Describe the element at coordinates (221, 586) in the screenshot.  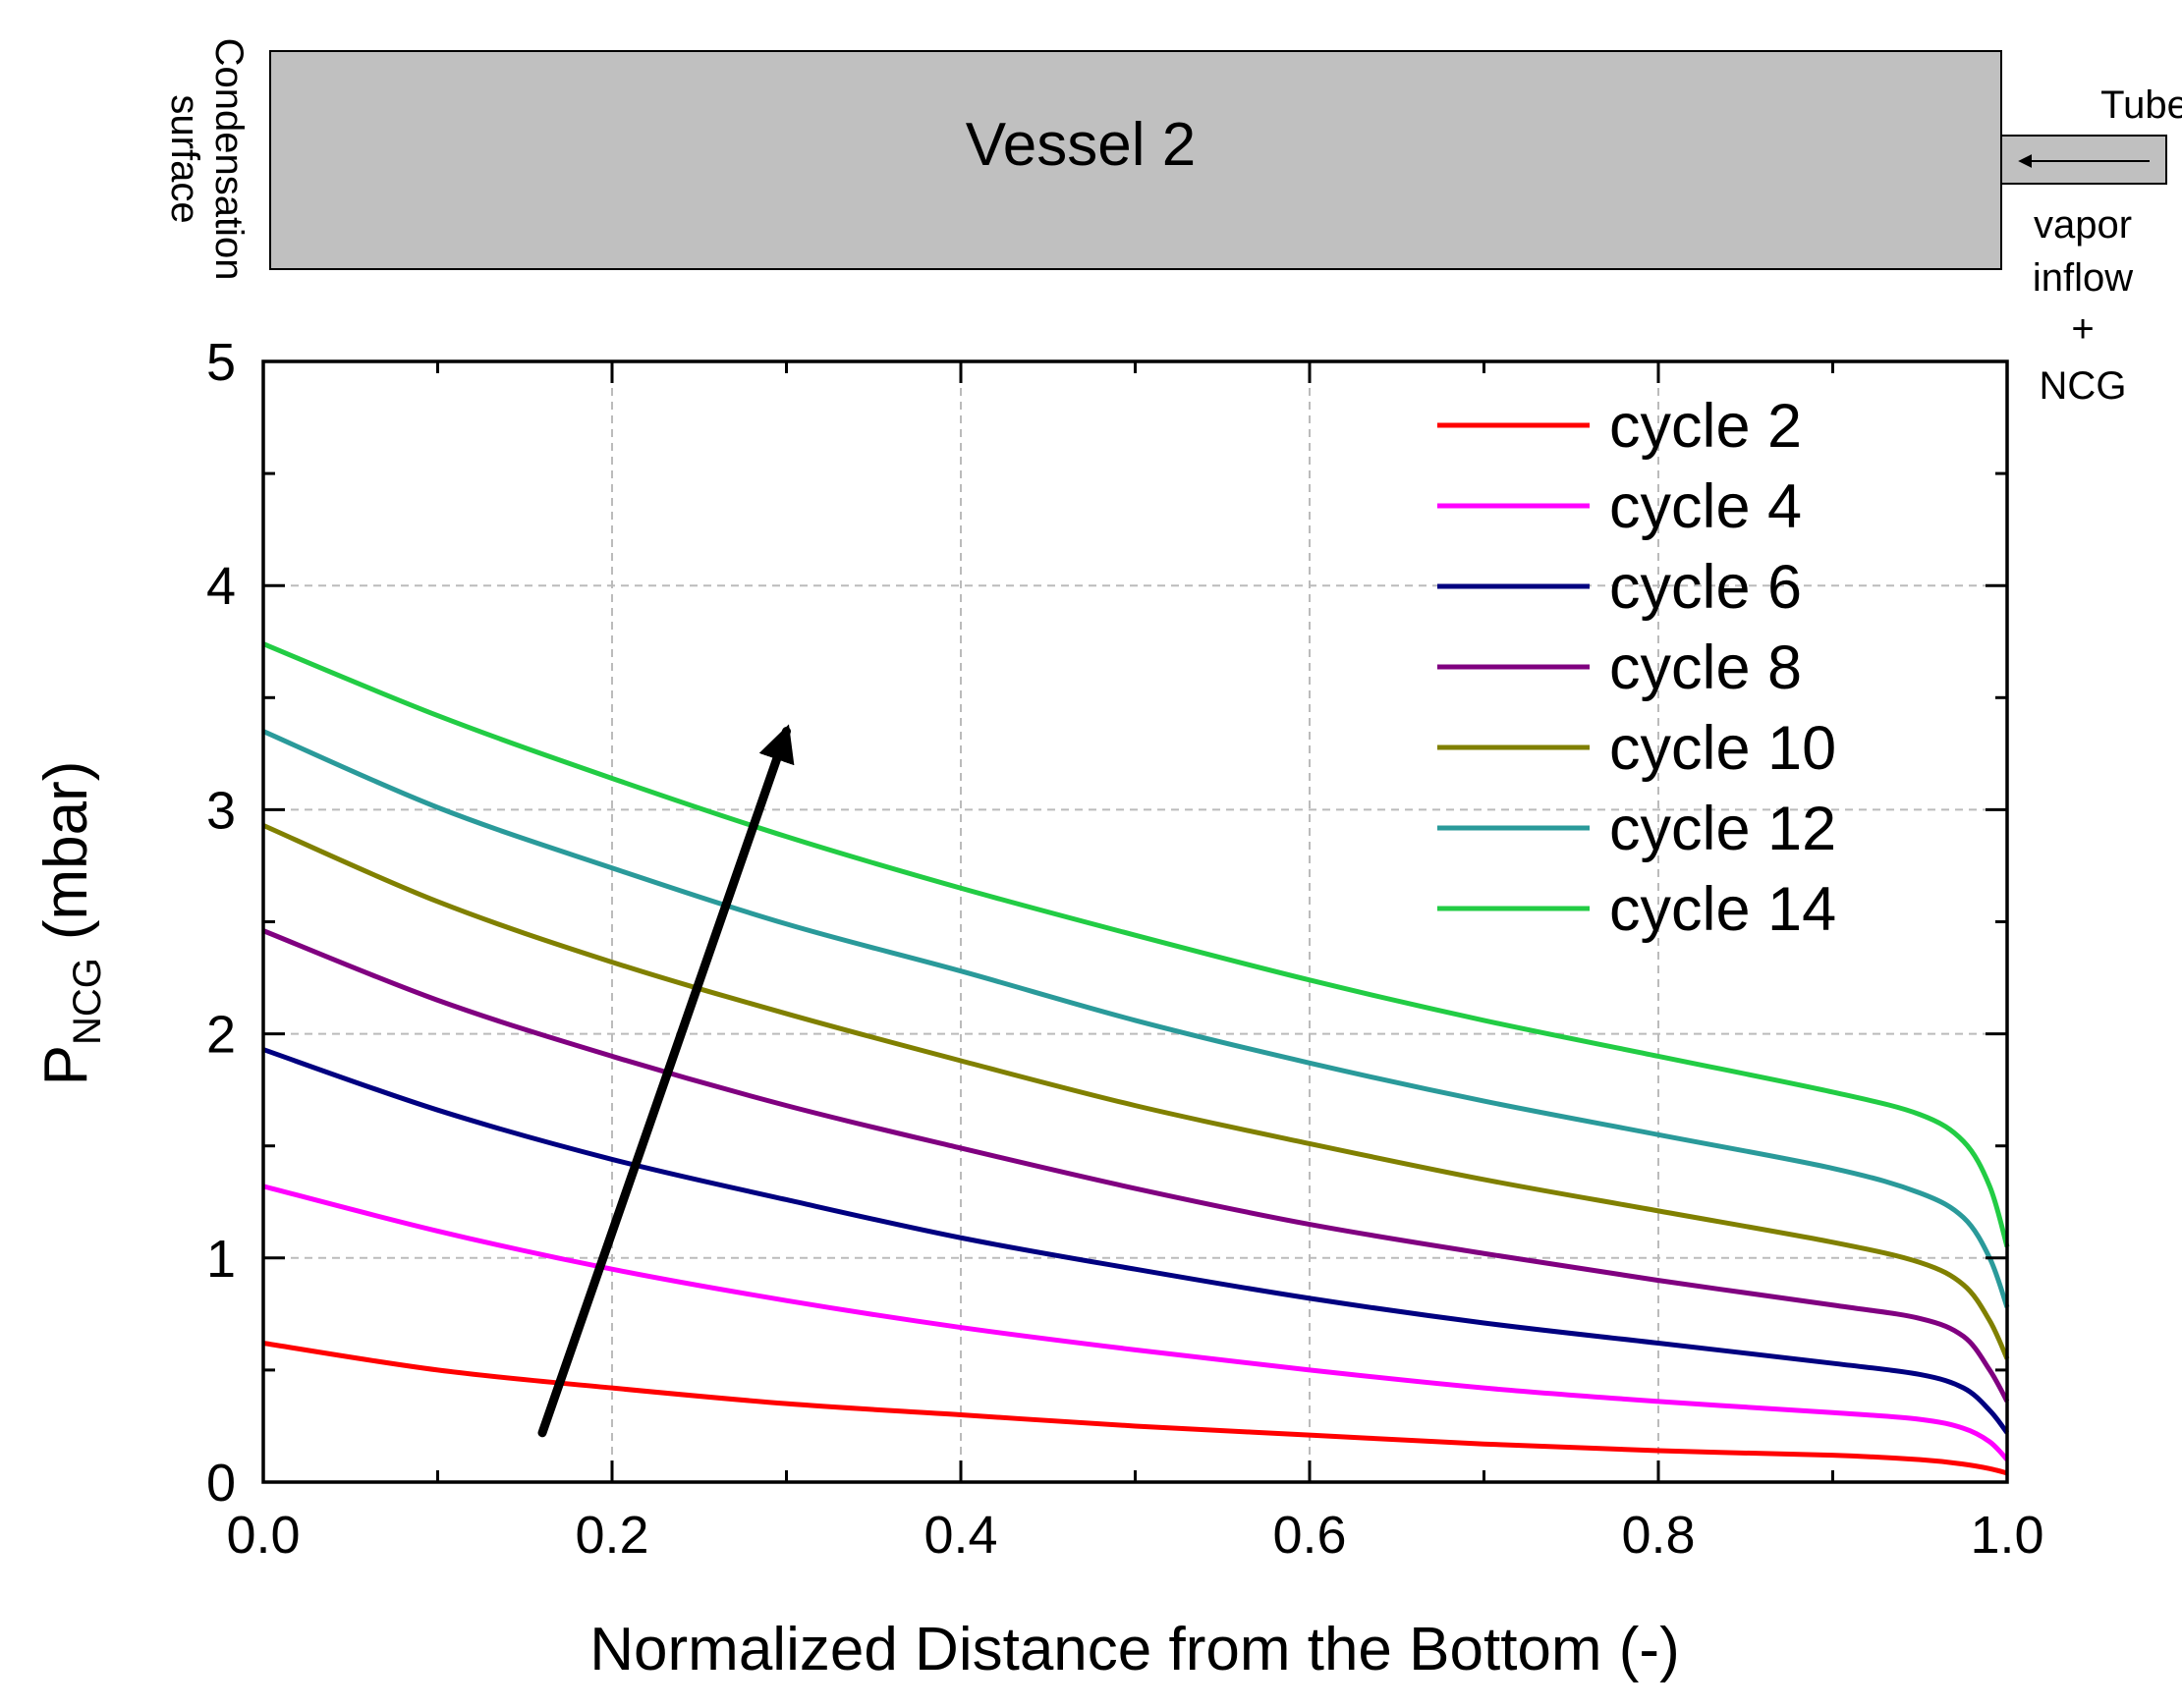
I see `y-tick-label: 4` at that location.